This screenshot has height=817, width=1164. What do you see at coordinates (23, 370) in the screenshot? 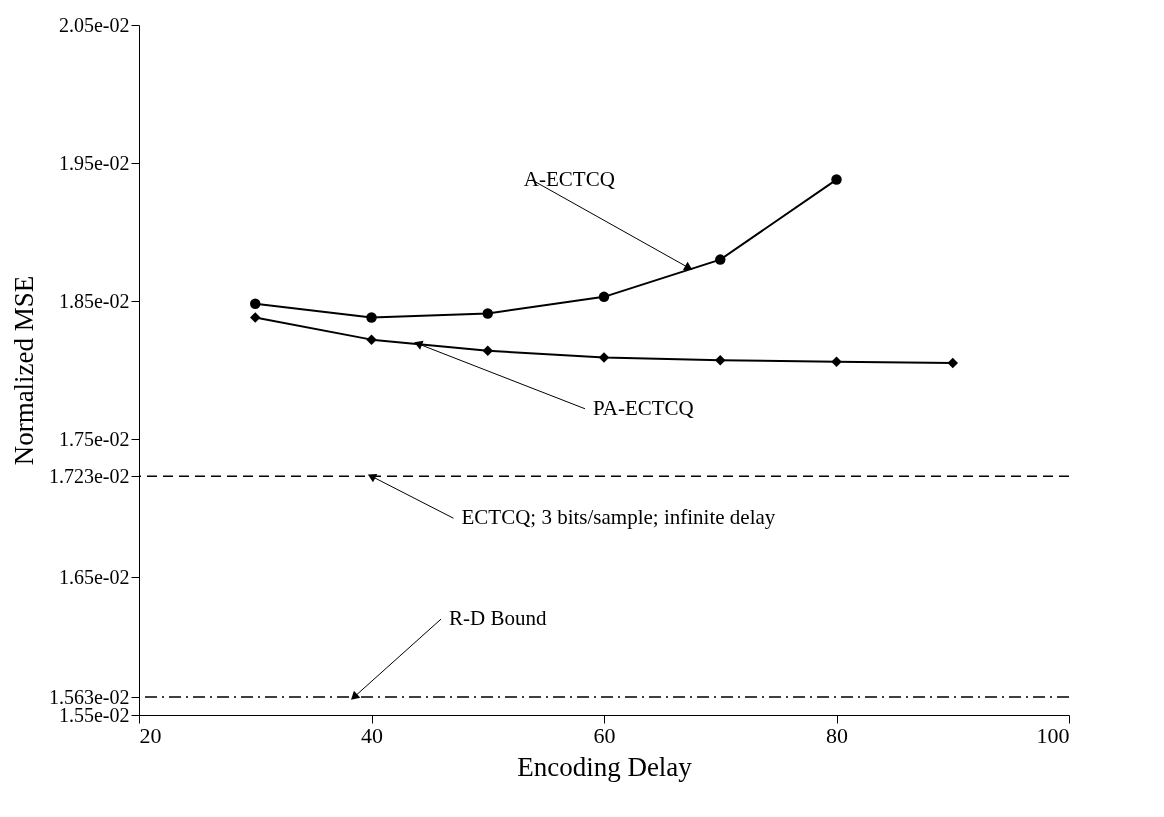
I see `y-axis-title: Normalized MSE` at bounding box center [23, 370].